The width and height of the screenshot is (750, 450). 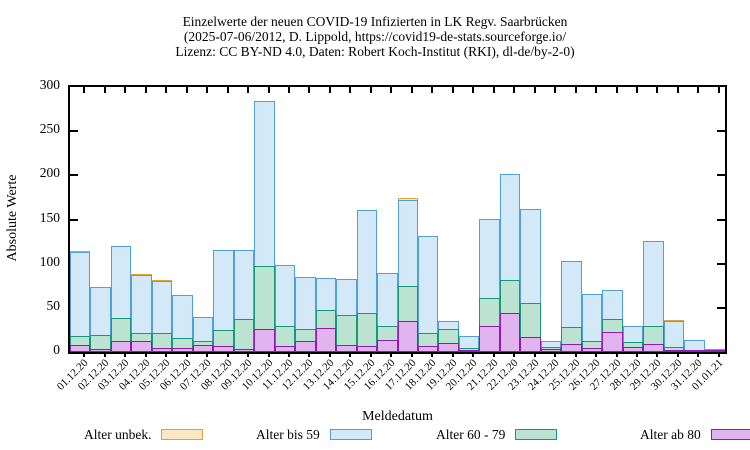 What do you see at coordinates (49, 173) in the screenshot?
I see `y-tick-label: 200` at bounding box center [49, 173].